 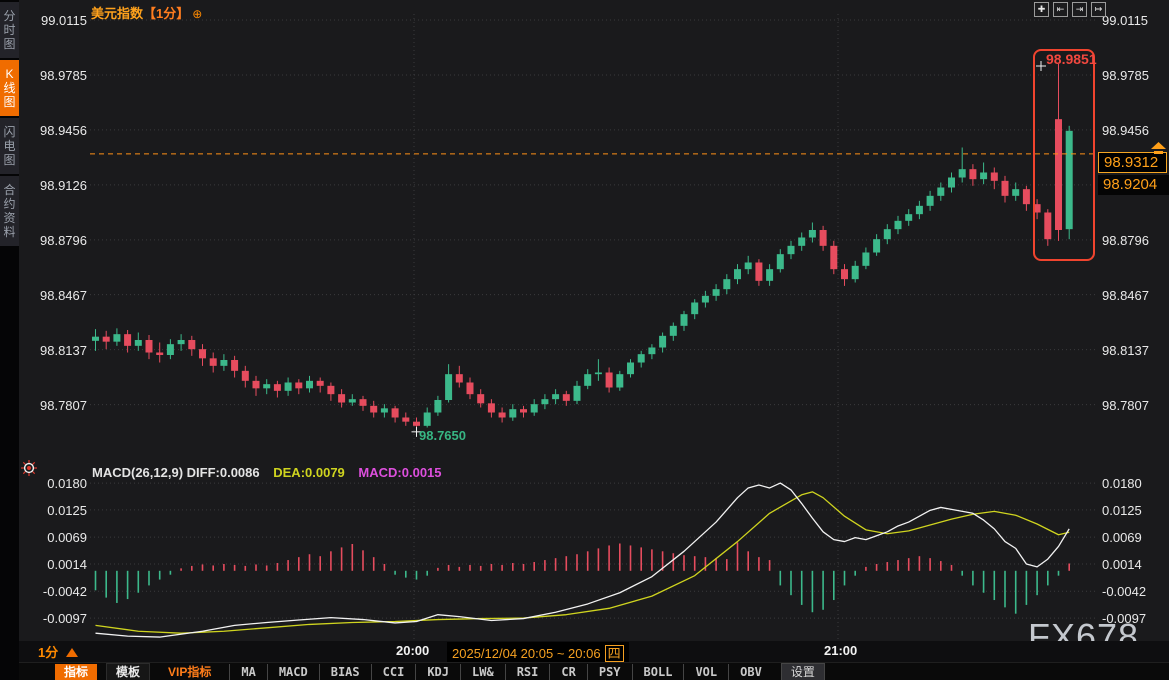 I want to click on footer-button-MA: MA, so click(x=247, y=671).